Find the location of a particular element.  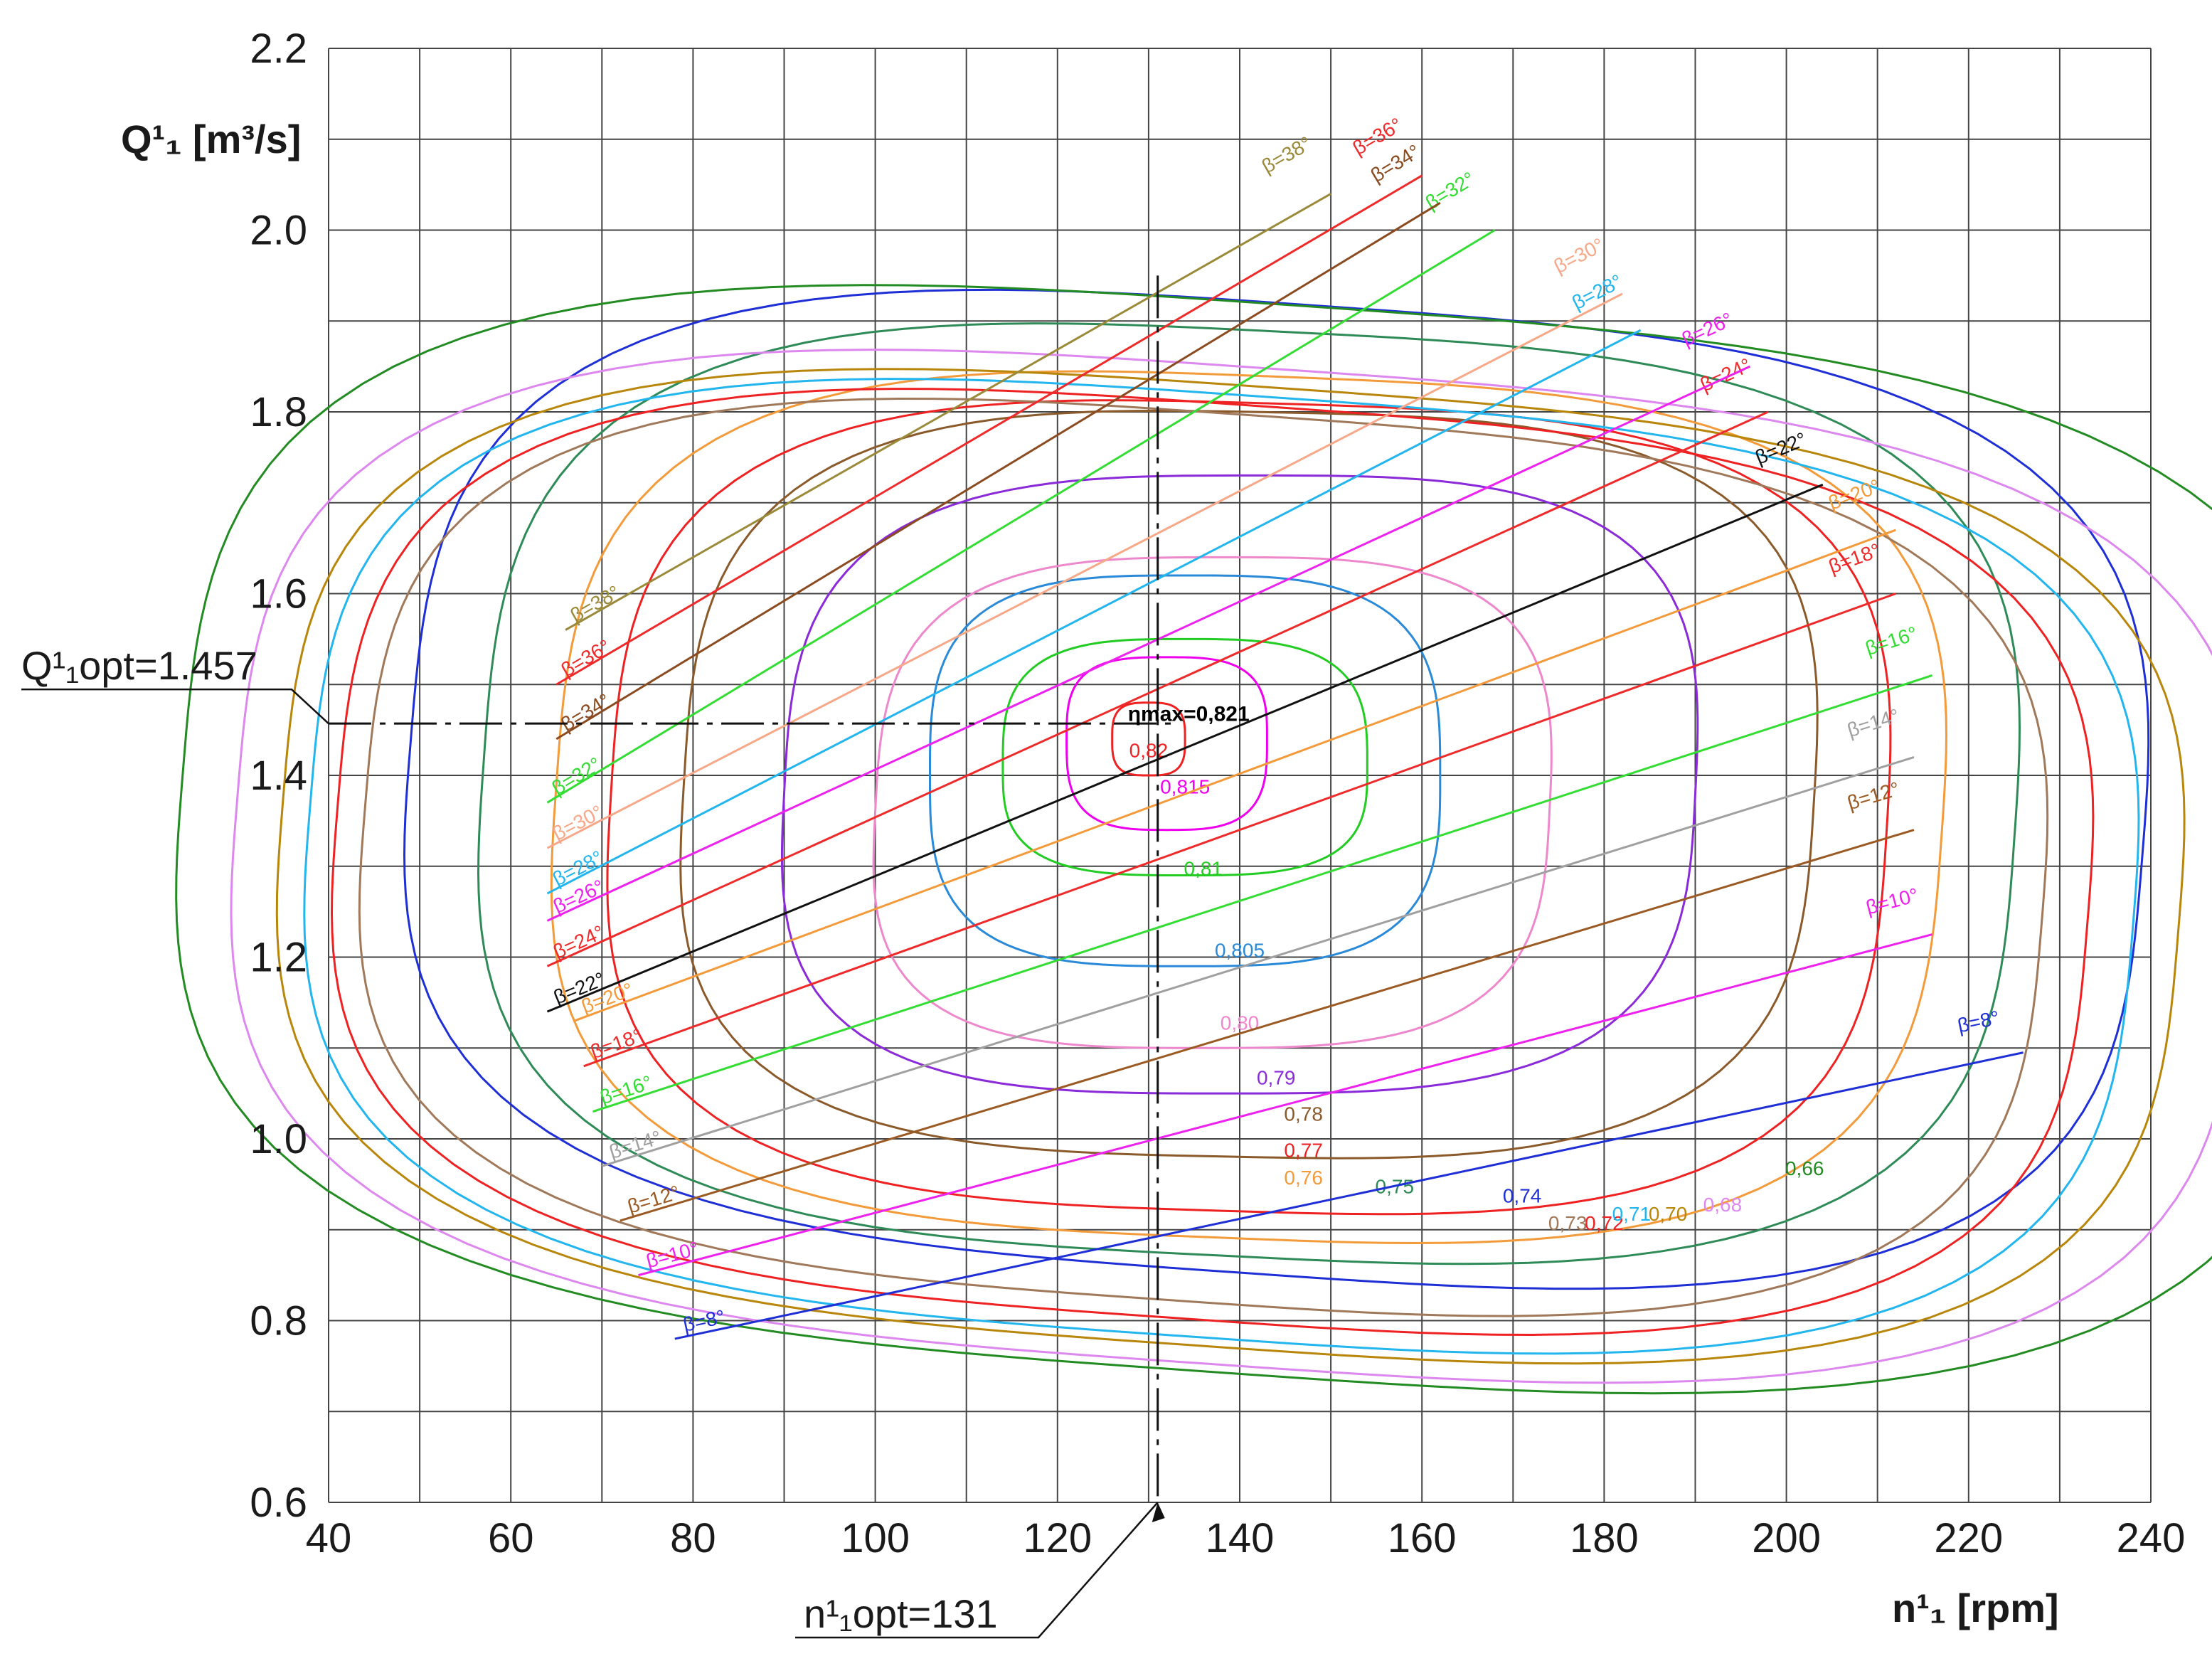

contour-label: 0,76 is located at coordinates (1303, 1178).